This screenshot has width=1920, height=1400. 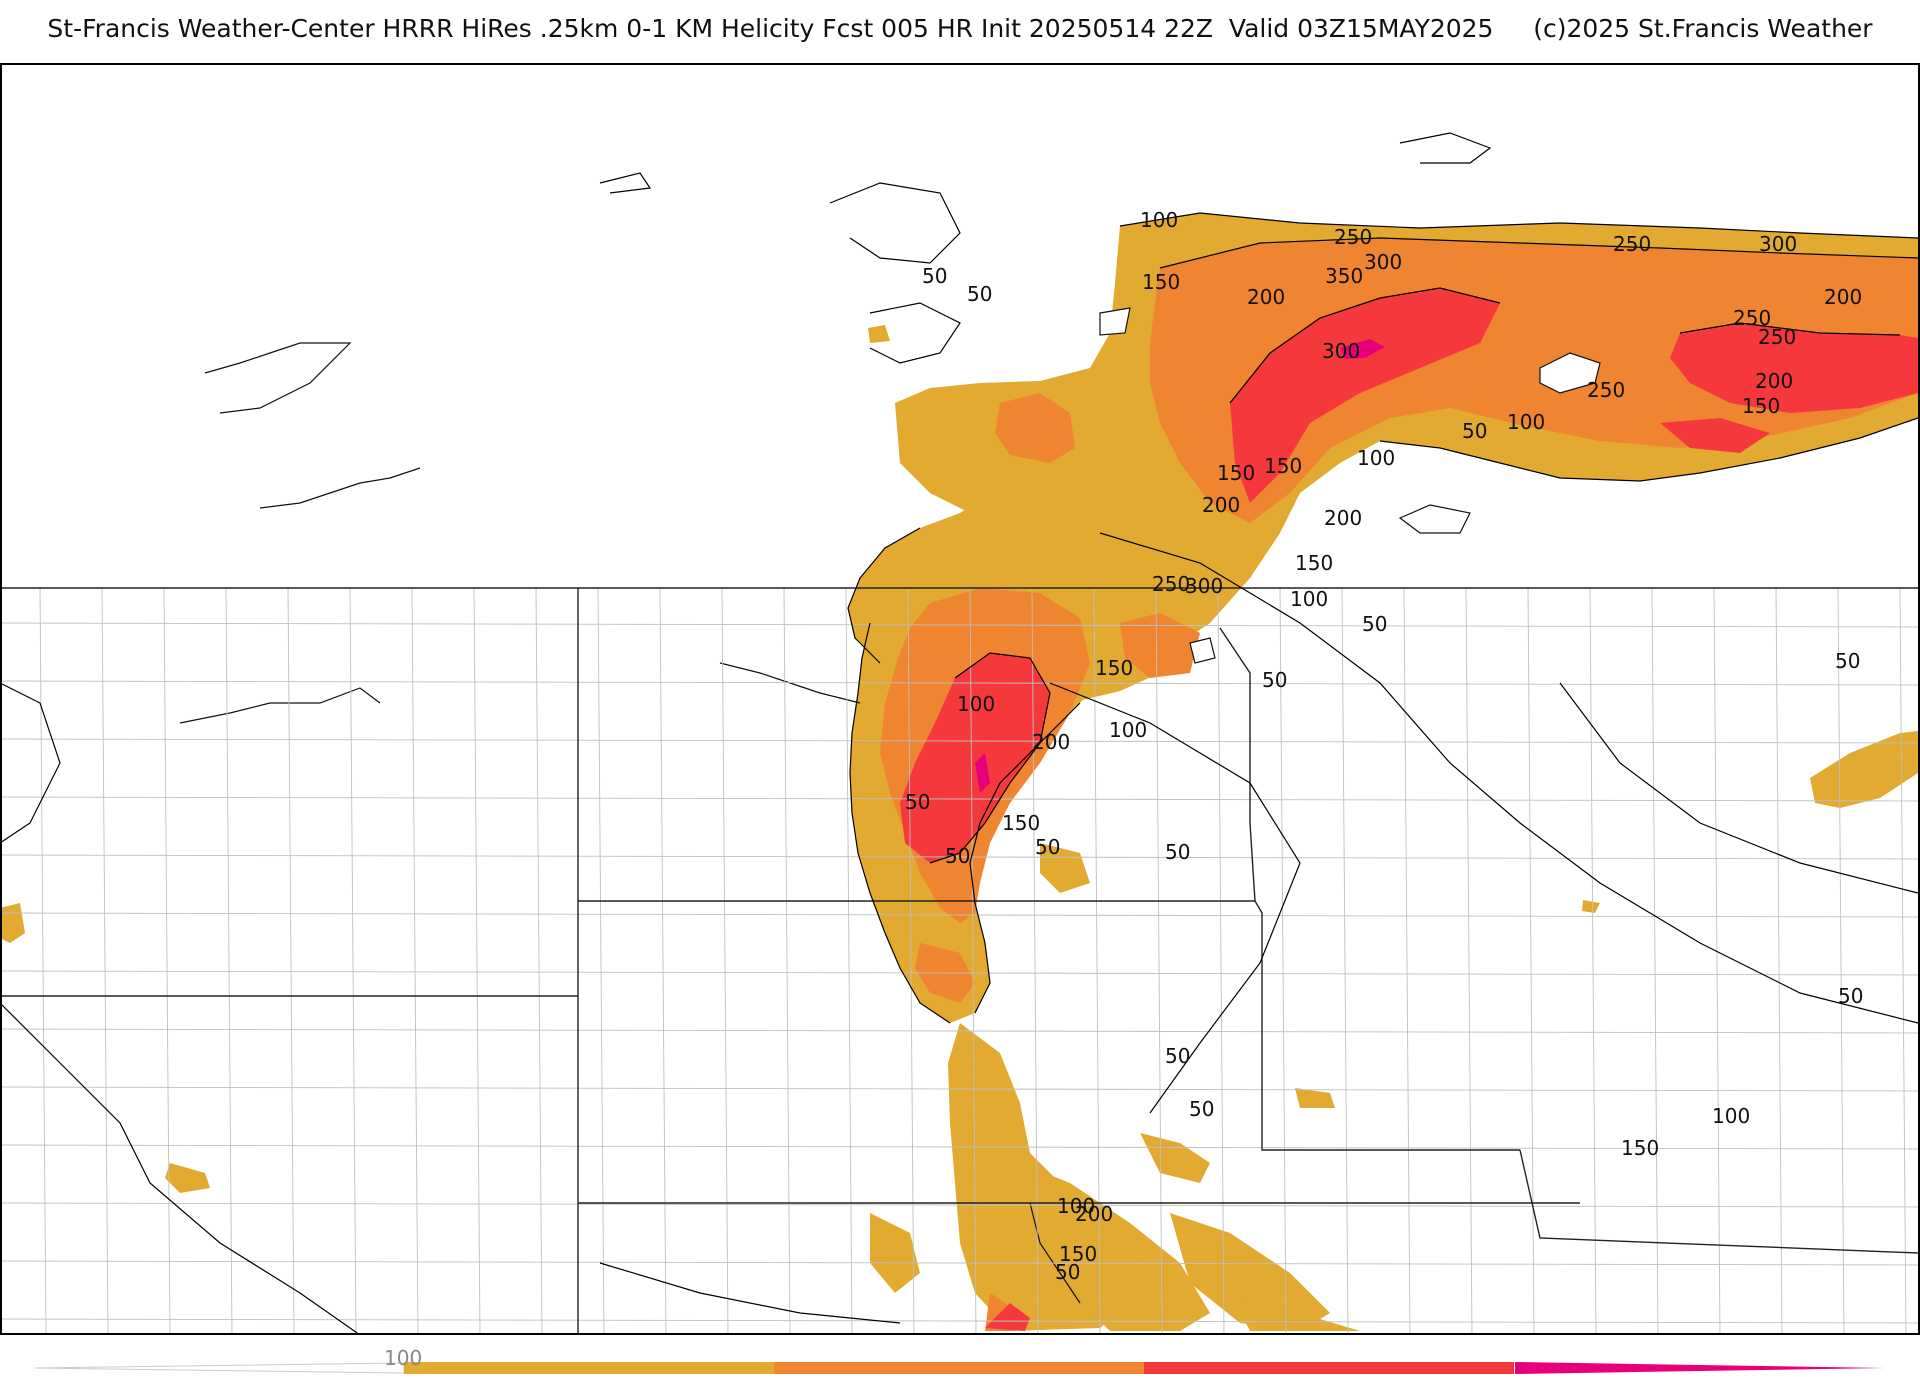 I want to click on colorbar, so click(x=959, y=1368).